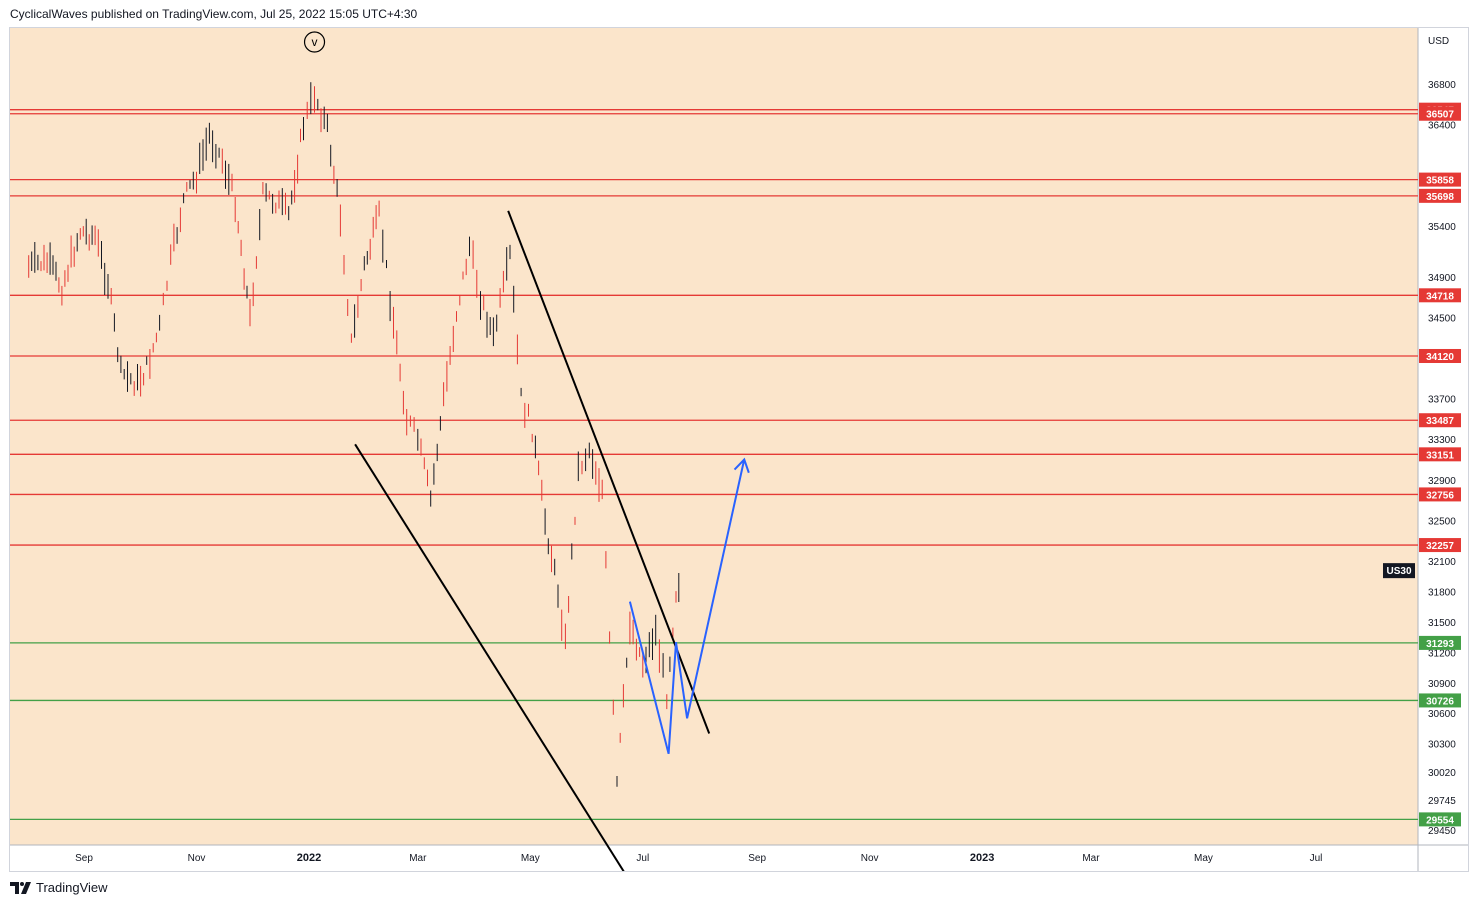 This screenshot has height=907, width=1478. What do you see at coordinates (1442, 801) in the screenshot?
I see `y-tick-label: 29745` at bounding box center [1442, 801].